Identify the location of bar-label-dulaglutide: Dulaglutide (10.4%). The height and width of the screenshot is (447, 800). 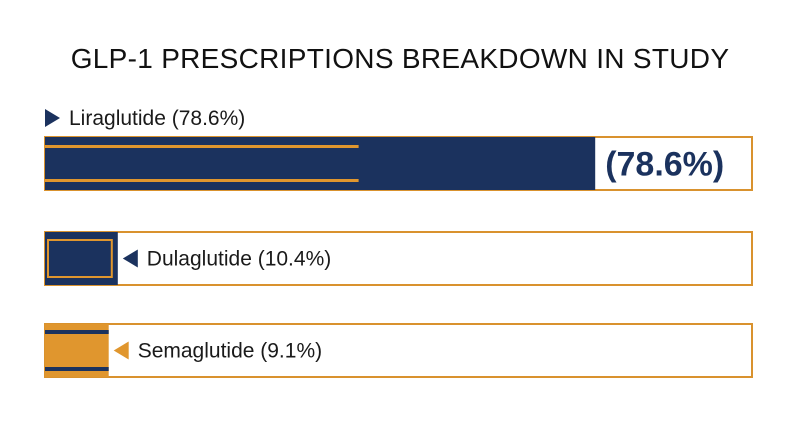
(239, 259).